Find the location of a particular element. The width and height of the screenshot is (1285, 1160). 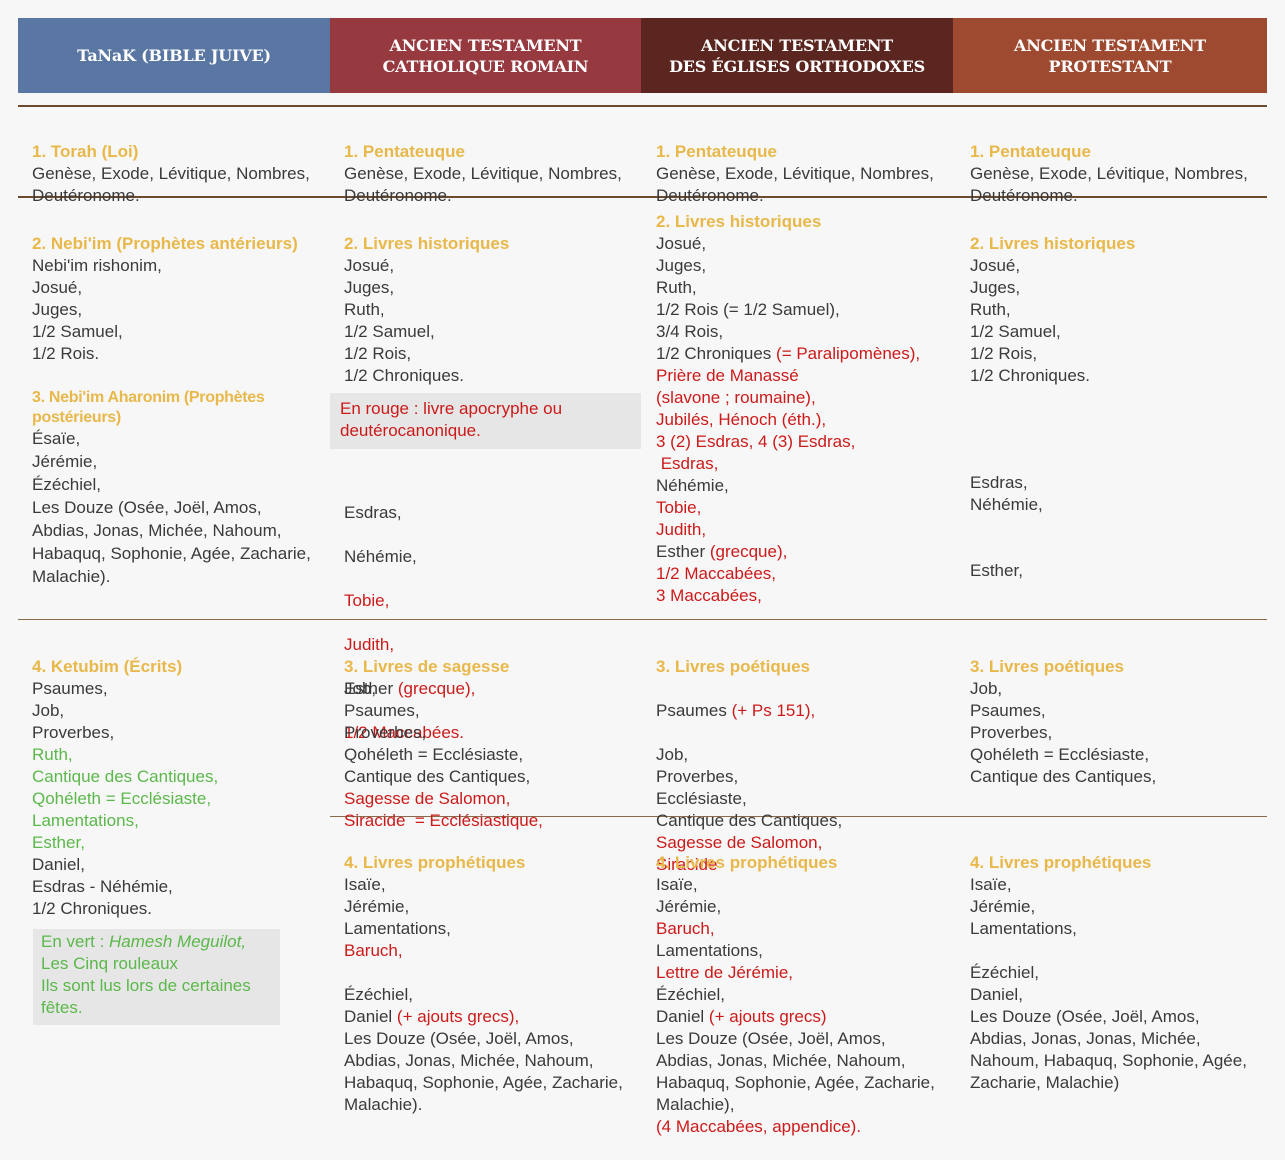

book-line: Daniel (+ ajouts grecs), is located at coordinates (483, 1017).